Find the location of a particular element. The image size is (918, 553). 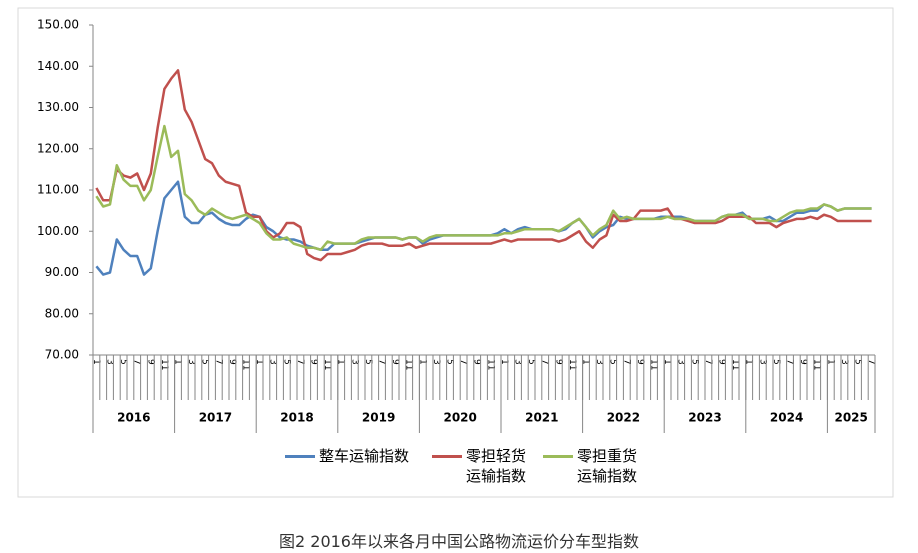

year-label: 2021 is located at coordinates (541, 418).